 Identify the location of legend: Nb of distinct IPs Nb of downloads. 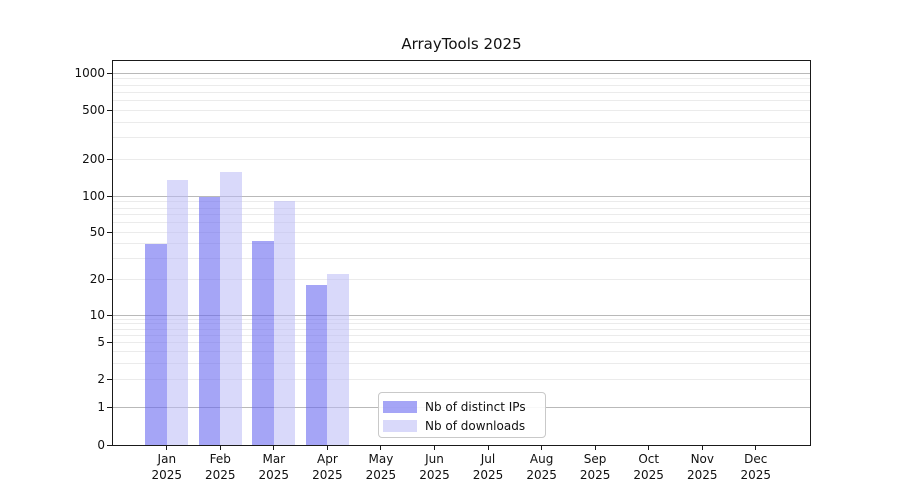
(462, 415).